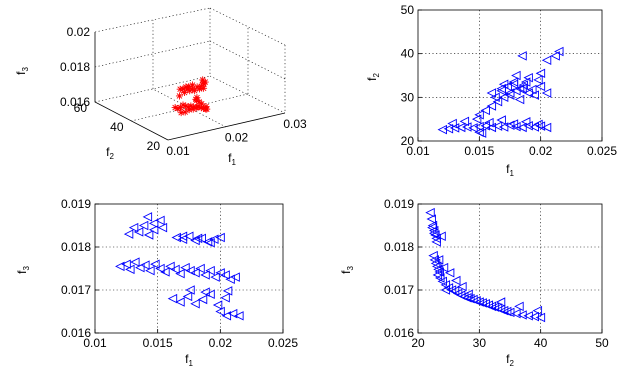 Image resolution: width=617 pixels, height=373 pixels. What do you see at coordinates (232, 159) in the screenshot?
I see `xlabel-3d: f1` at bounding box center [232, 159].